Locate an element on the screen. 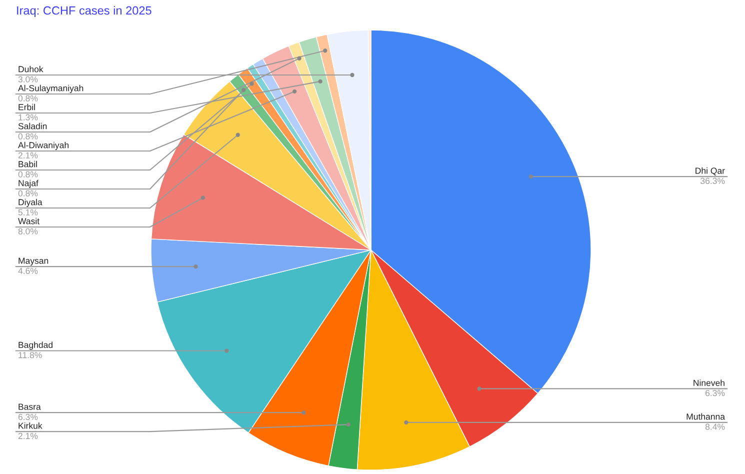 The height and width of the screenshot is (474, 745). data-label: 11.8% is located at coordinates (30, 355).